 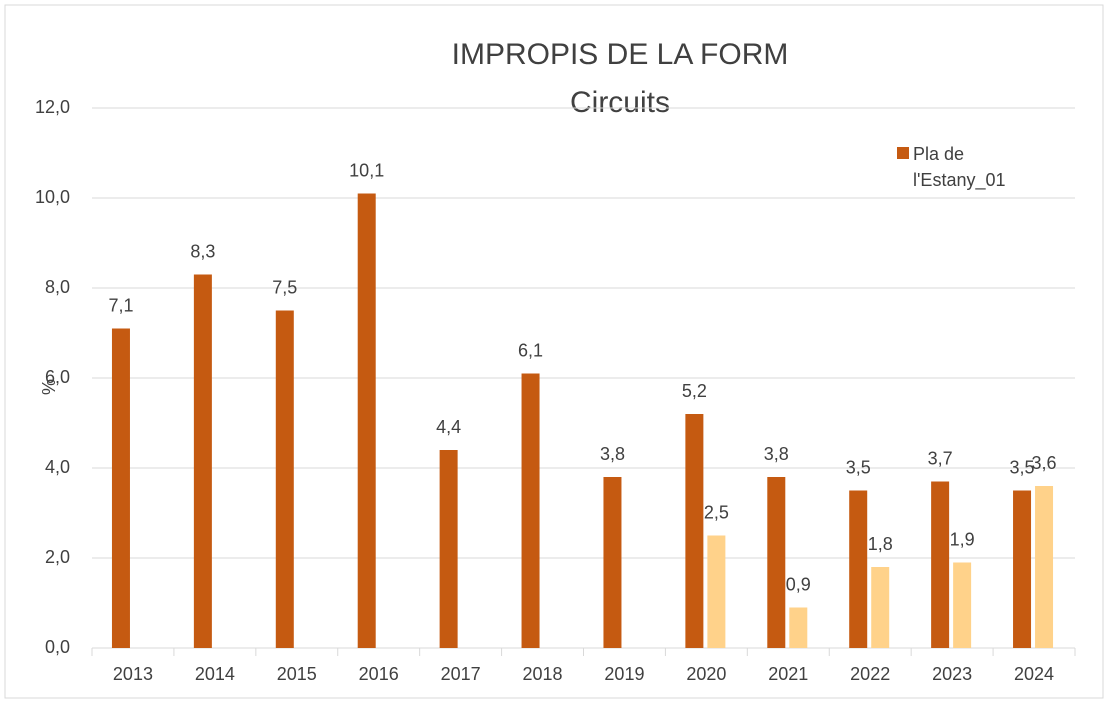 What do you see at coordinates (940, 458) in the screenshot?
I see `data-label: 3,7` at bounding box center [940, 458].